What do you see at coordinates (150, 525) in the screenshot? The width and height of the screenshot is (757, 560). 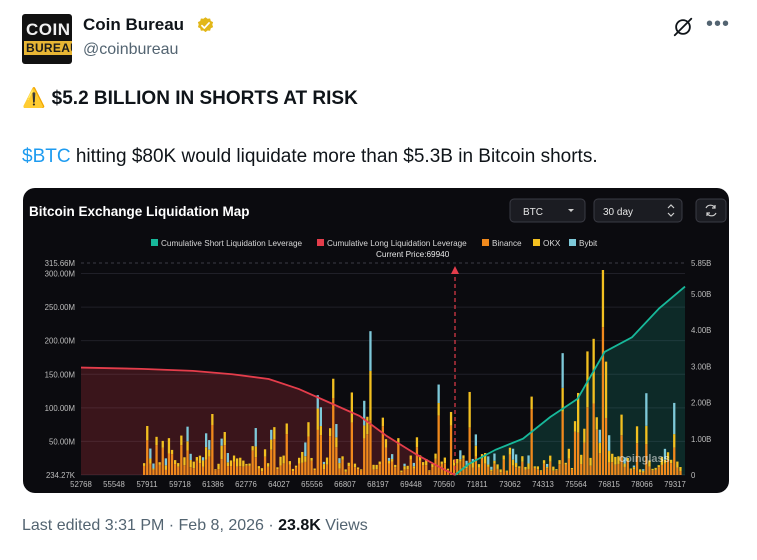 I see `edited-timestamp: Last edited 3:31 PM · Feb 8, 2026 ·` at bounding box center [150, 525].